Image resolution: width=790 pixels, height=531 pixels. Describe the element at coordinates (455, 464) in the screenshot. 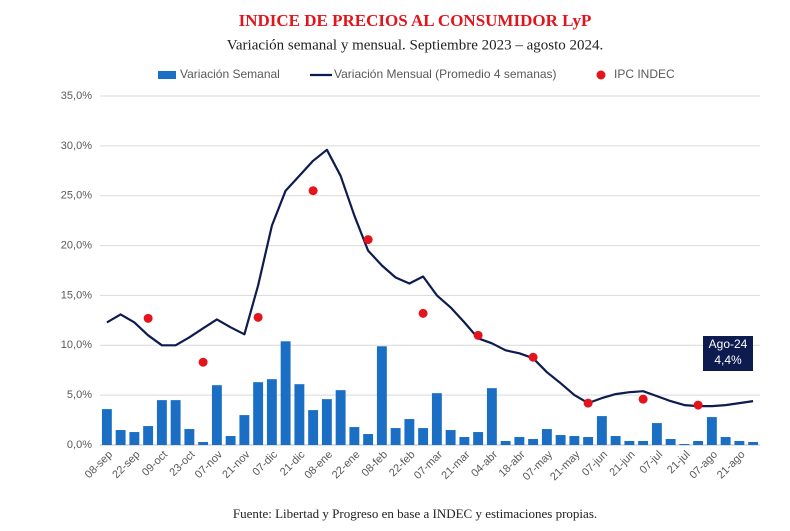

I see `x-tick-label: 21-mar` at that location.